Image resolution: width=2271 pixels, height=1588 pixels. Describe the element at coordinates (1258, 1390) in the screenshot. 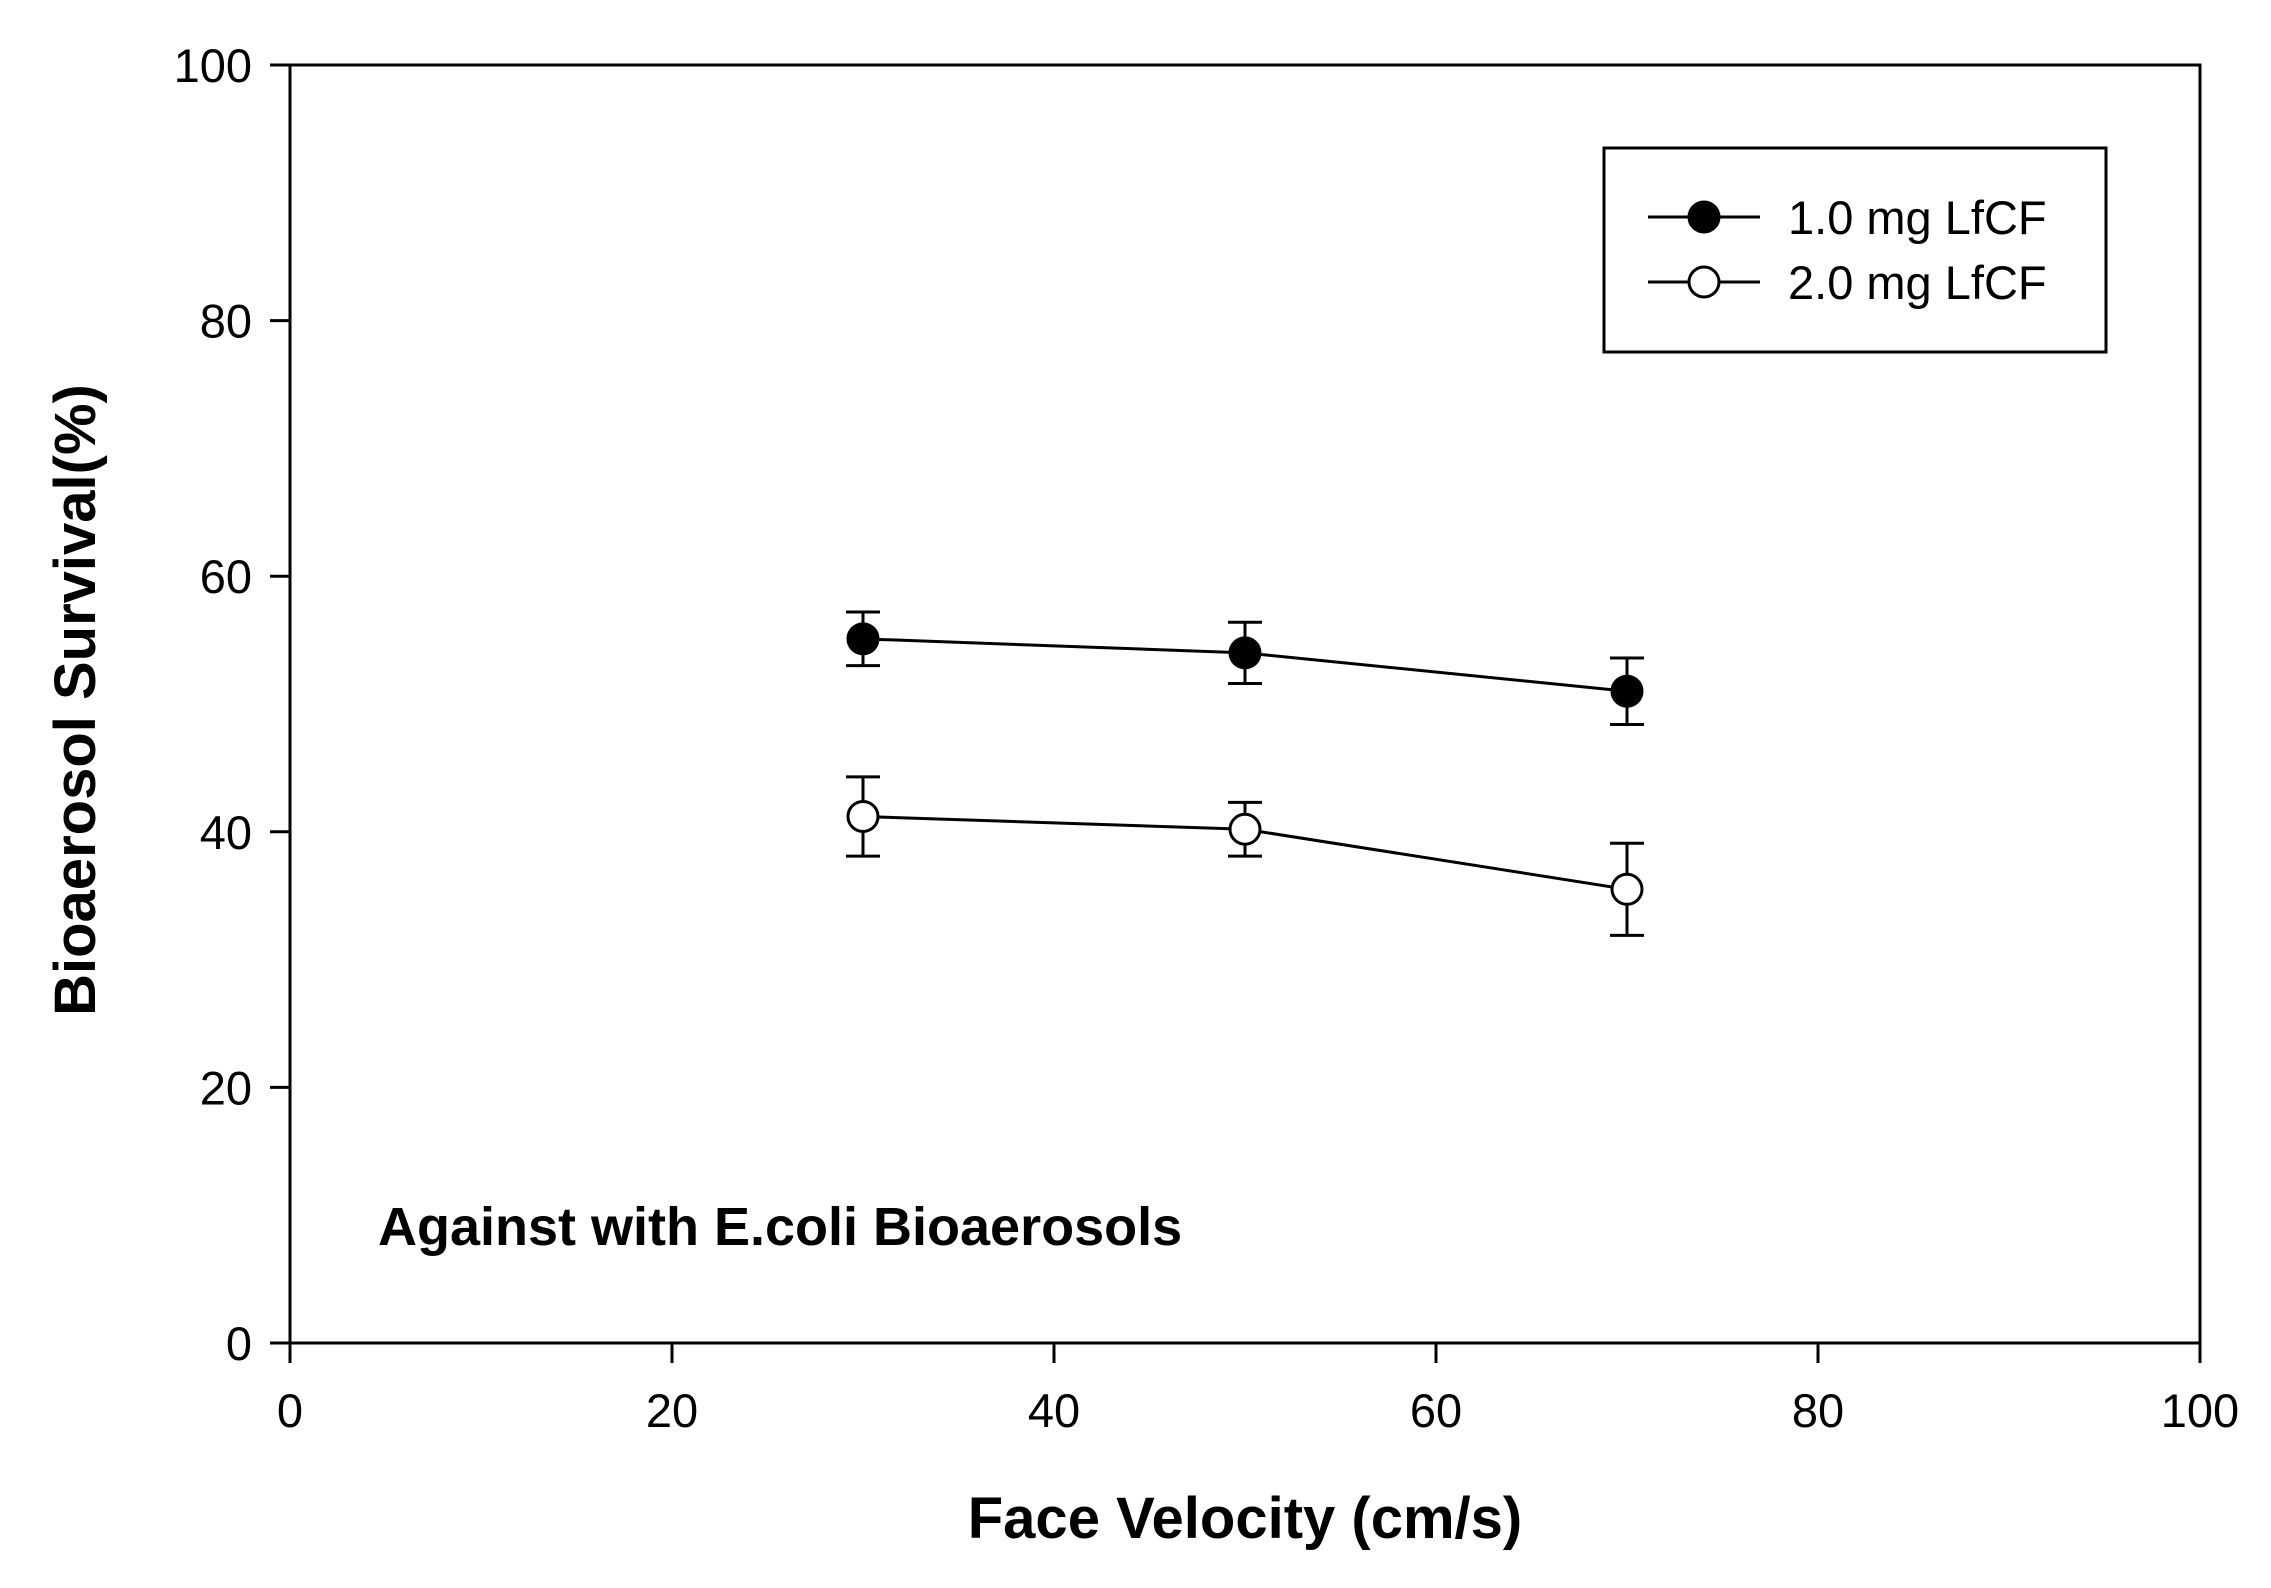

I see `x-axis-ticks: 0 20 40 60 80 100` at that location.